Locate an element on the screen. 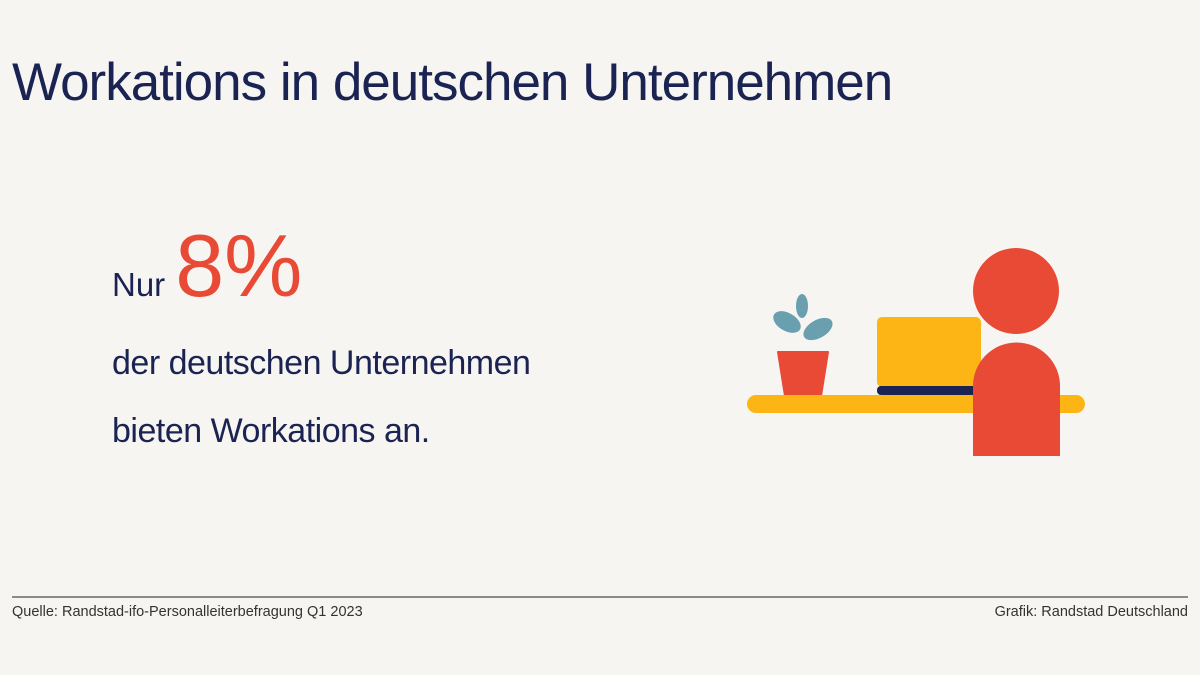  footer-divider is located at coordinates (600, 597).